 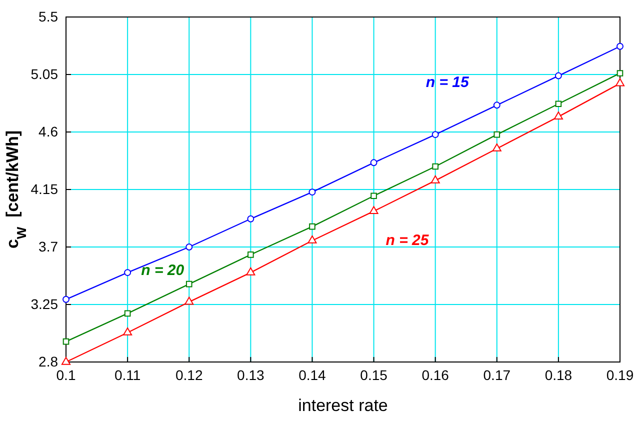 What do you see at coordinates (408, 241) in the screenshot?
I see `series-label: n = 25` at bounding box center [408, 241].